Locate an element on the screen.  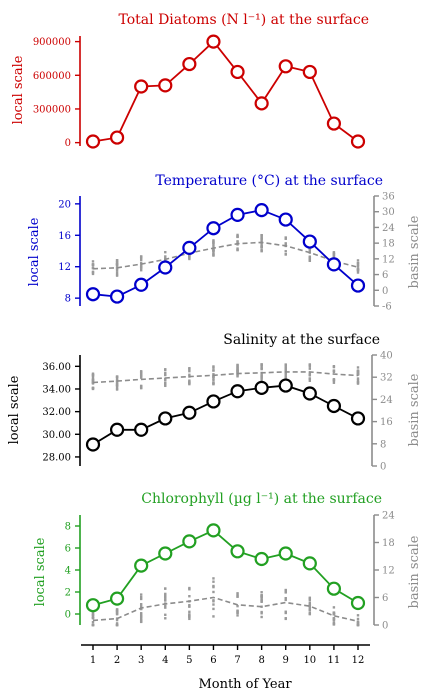
x-tick-label: 9 is located at coordinates (286, 660).